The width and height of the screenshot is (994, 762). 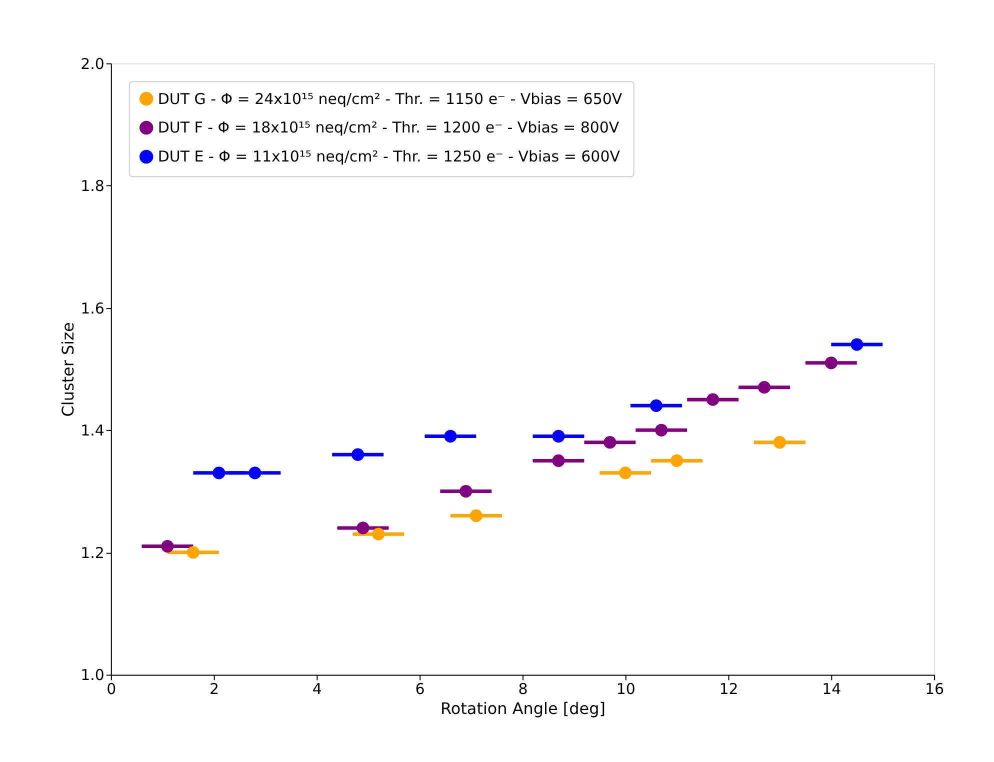 I want to click on x-tick-label: 8, so click(x=523, y=689).